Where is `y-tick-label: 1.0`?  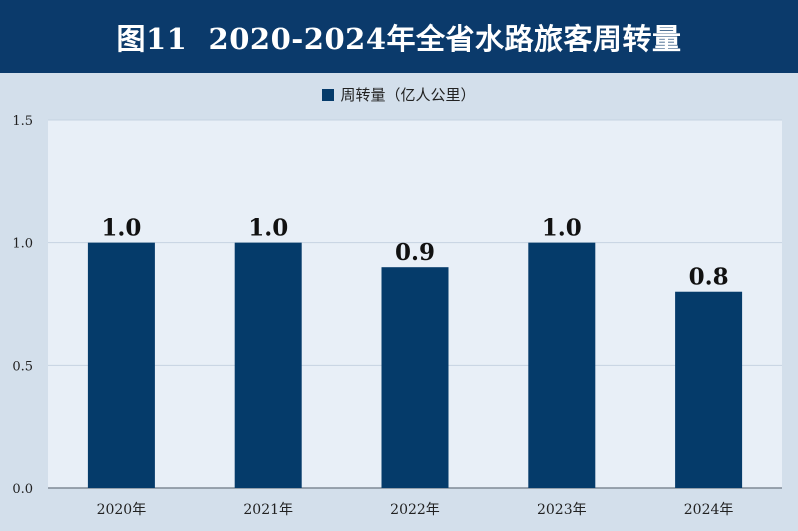
y-tick-label: 1.0 is located at coordinates (22, 244).